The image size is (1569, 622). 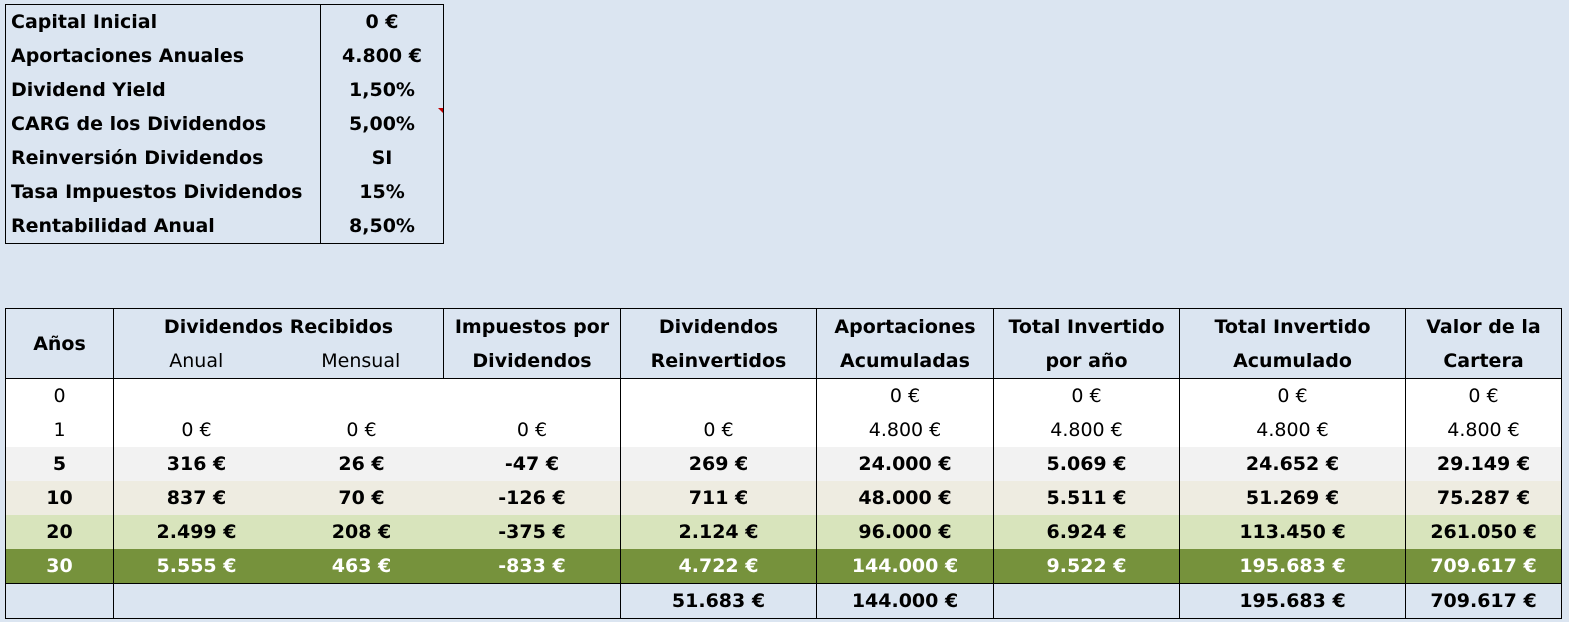 I want to click on param-value: 15%, so click(x=382, y=192).